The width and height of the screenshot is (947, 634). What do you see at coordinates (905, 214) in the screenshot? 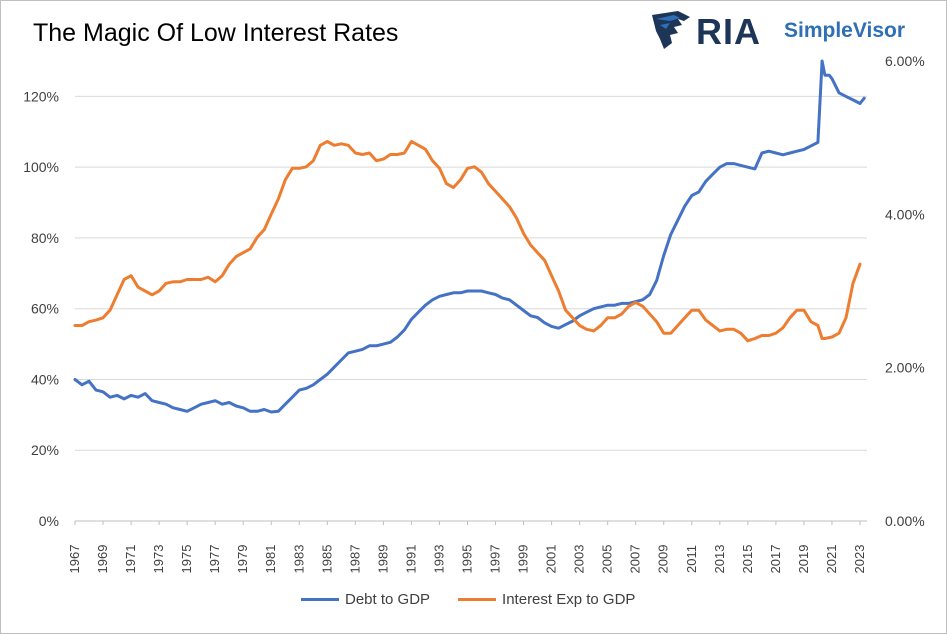
I see `y-right-tick-label: 4.00%` at bounding box center [905, 214].